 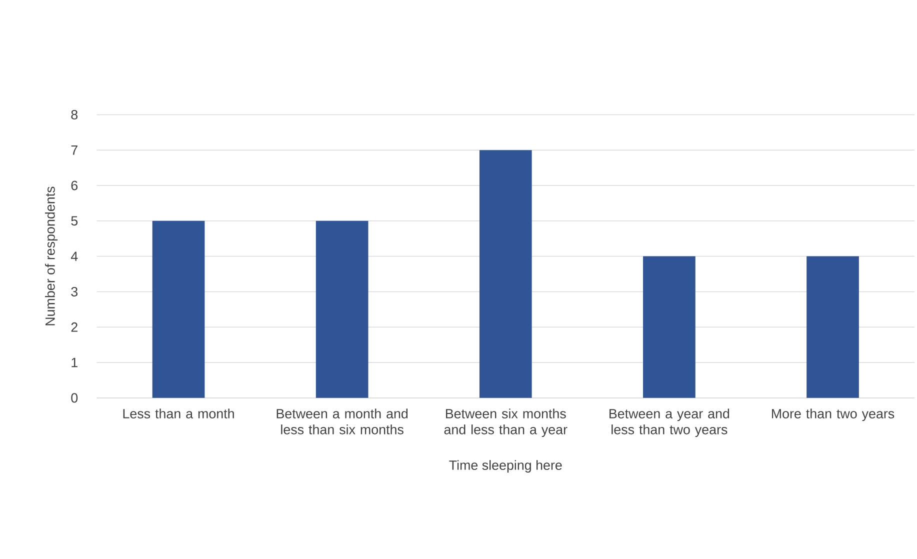 I want to click on x-tick-label: Between a year and less than two years, so click(x=670, y=422).